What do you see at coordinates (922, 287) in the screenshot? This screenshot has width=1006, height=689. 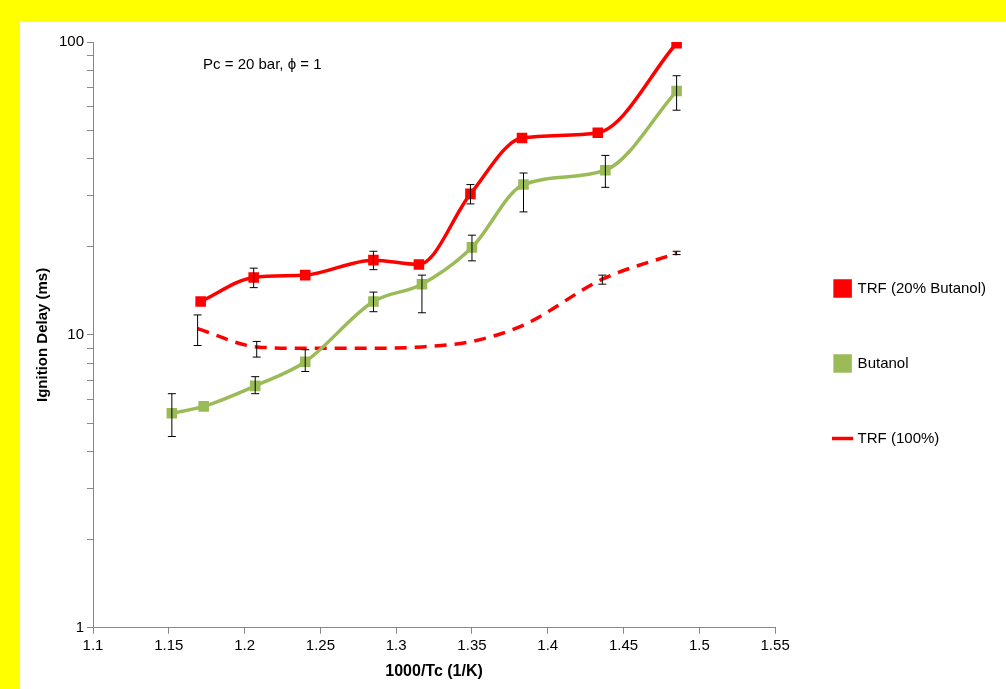 I see `legend-label: TRF (20% Butanol)` at bounding box center [922, 287].